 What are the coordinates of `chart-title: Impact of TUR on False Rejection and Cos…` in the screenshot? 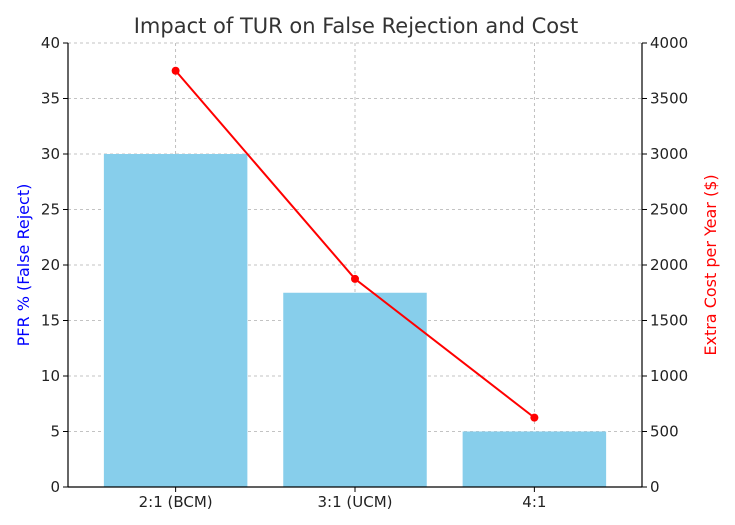 It's located at (356, 26).